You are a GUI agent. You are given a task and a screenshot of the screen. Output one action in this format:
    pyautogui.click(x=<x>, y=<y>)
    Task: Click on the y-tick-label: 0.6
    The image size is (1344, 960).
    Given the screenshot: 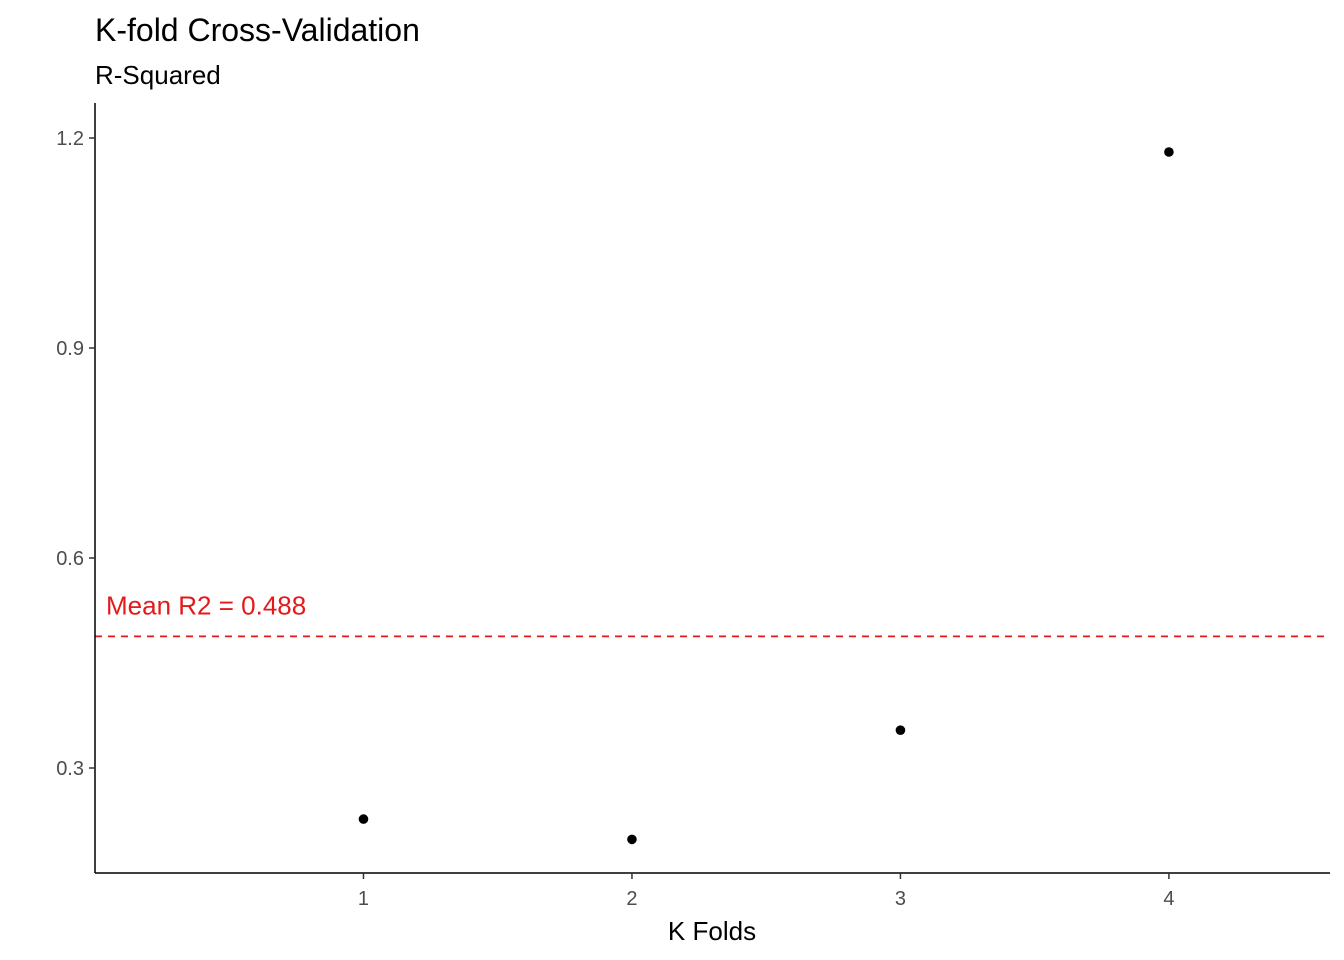 What is the action you would take?
    pyautogui.click(x=70, y=559)
    